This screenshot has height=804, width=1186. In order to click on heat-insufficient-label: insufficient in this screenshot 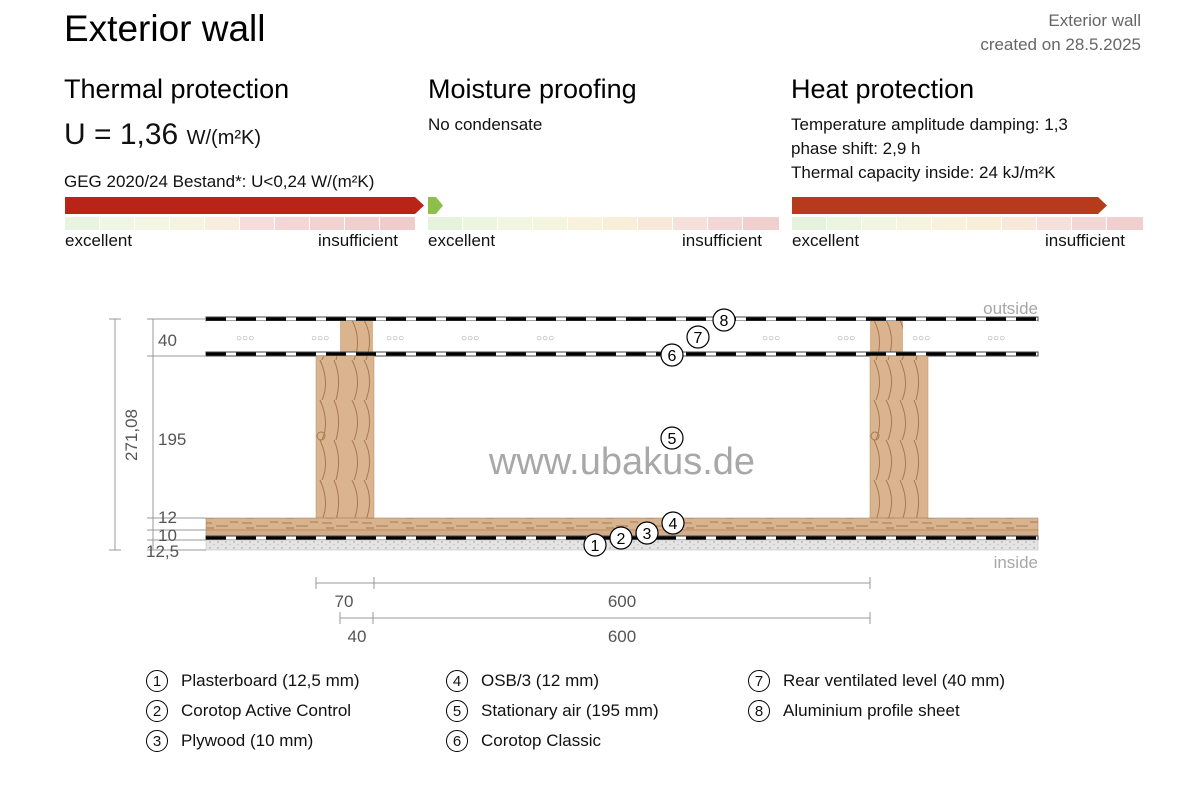, I will do `click(1085, 240)`.